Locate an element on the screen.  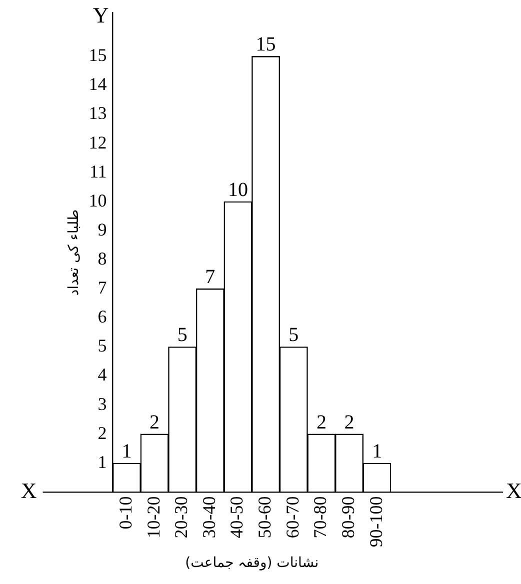
y-tick-label: 8 is located at coordinates (102, 258).